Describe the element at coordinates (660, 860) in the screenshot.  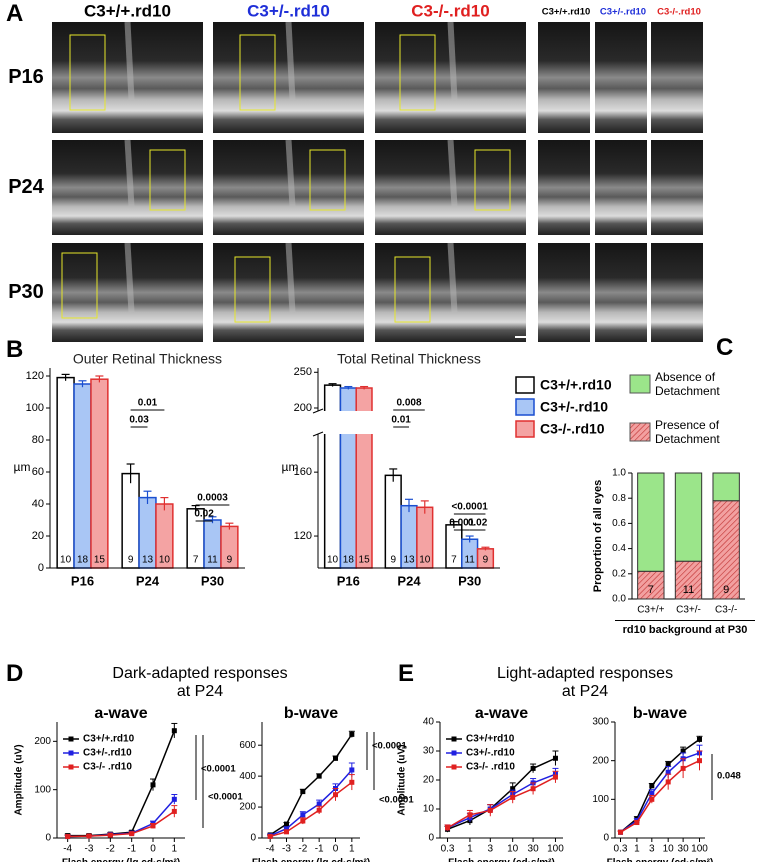
I see `x-axis-label: Flash energy (cd·s/m²)` at that location.